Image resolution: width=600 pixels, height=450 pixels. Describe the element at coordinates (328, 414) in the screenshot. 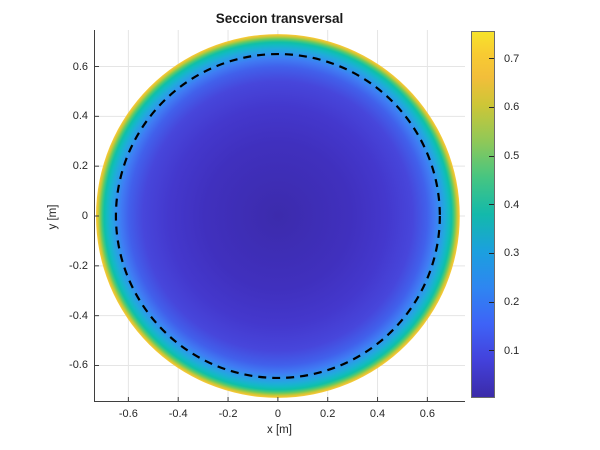

I see `x-tick-label: 0.2` at that location.